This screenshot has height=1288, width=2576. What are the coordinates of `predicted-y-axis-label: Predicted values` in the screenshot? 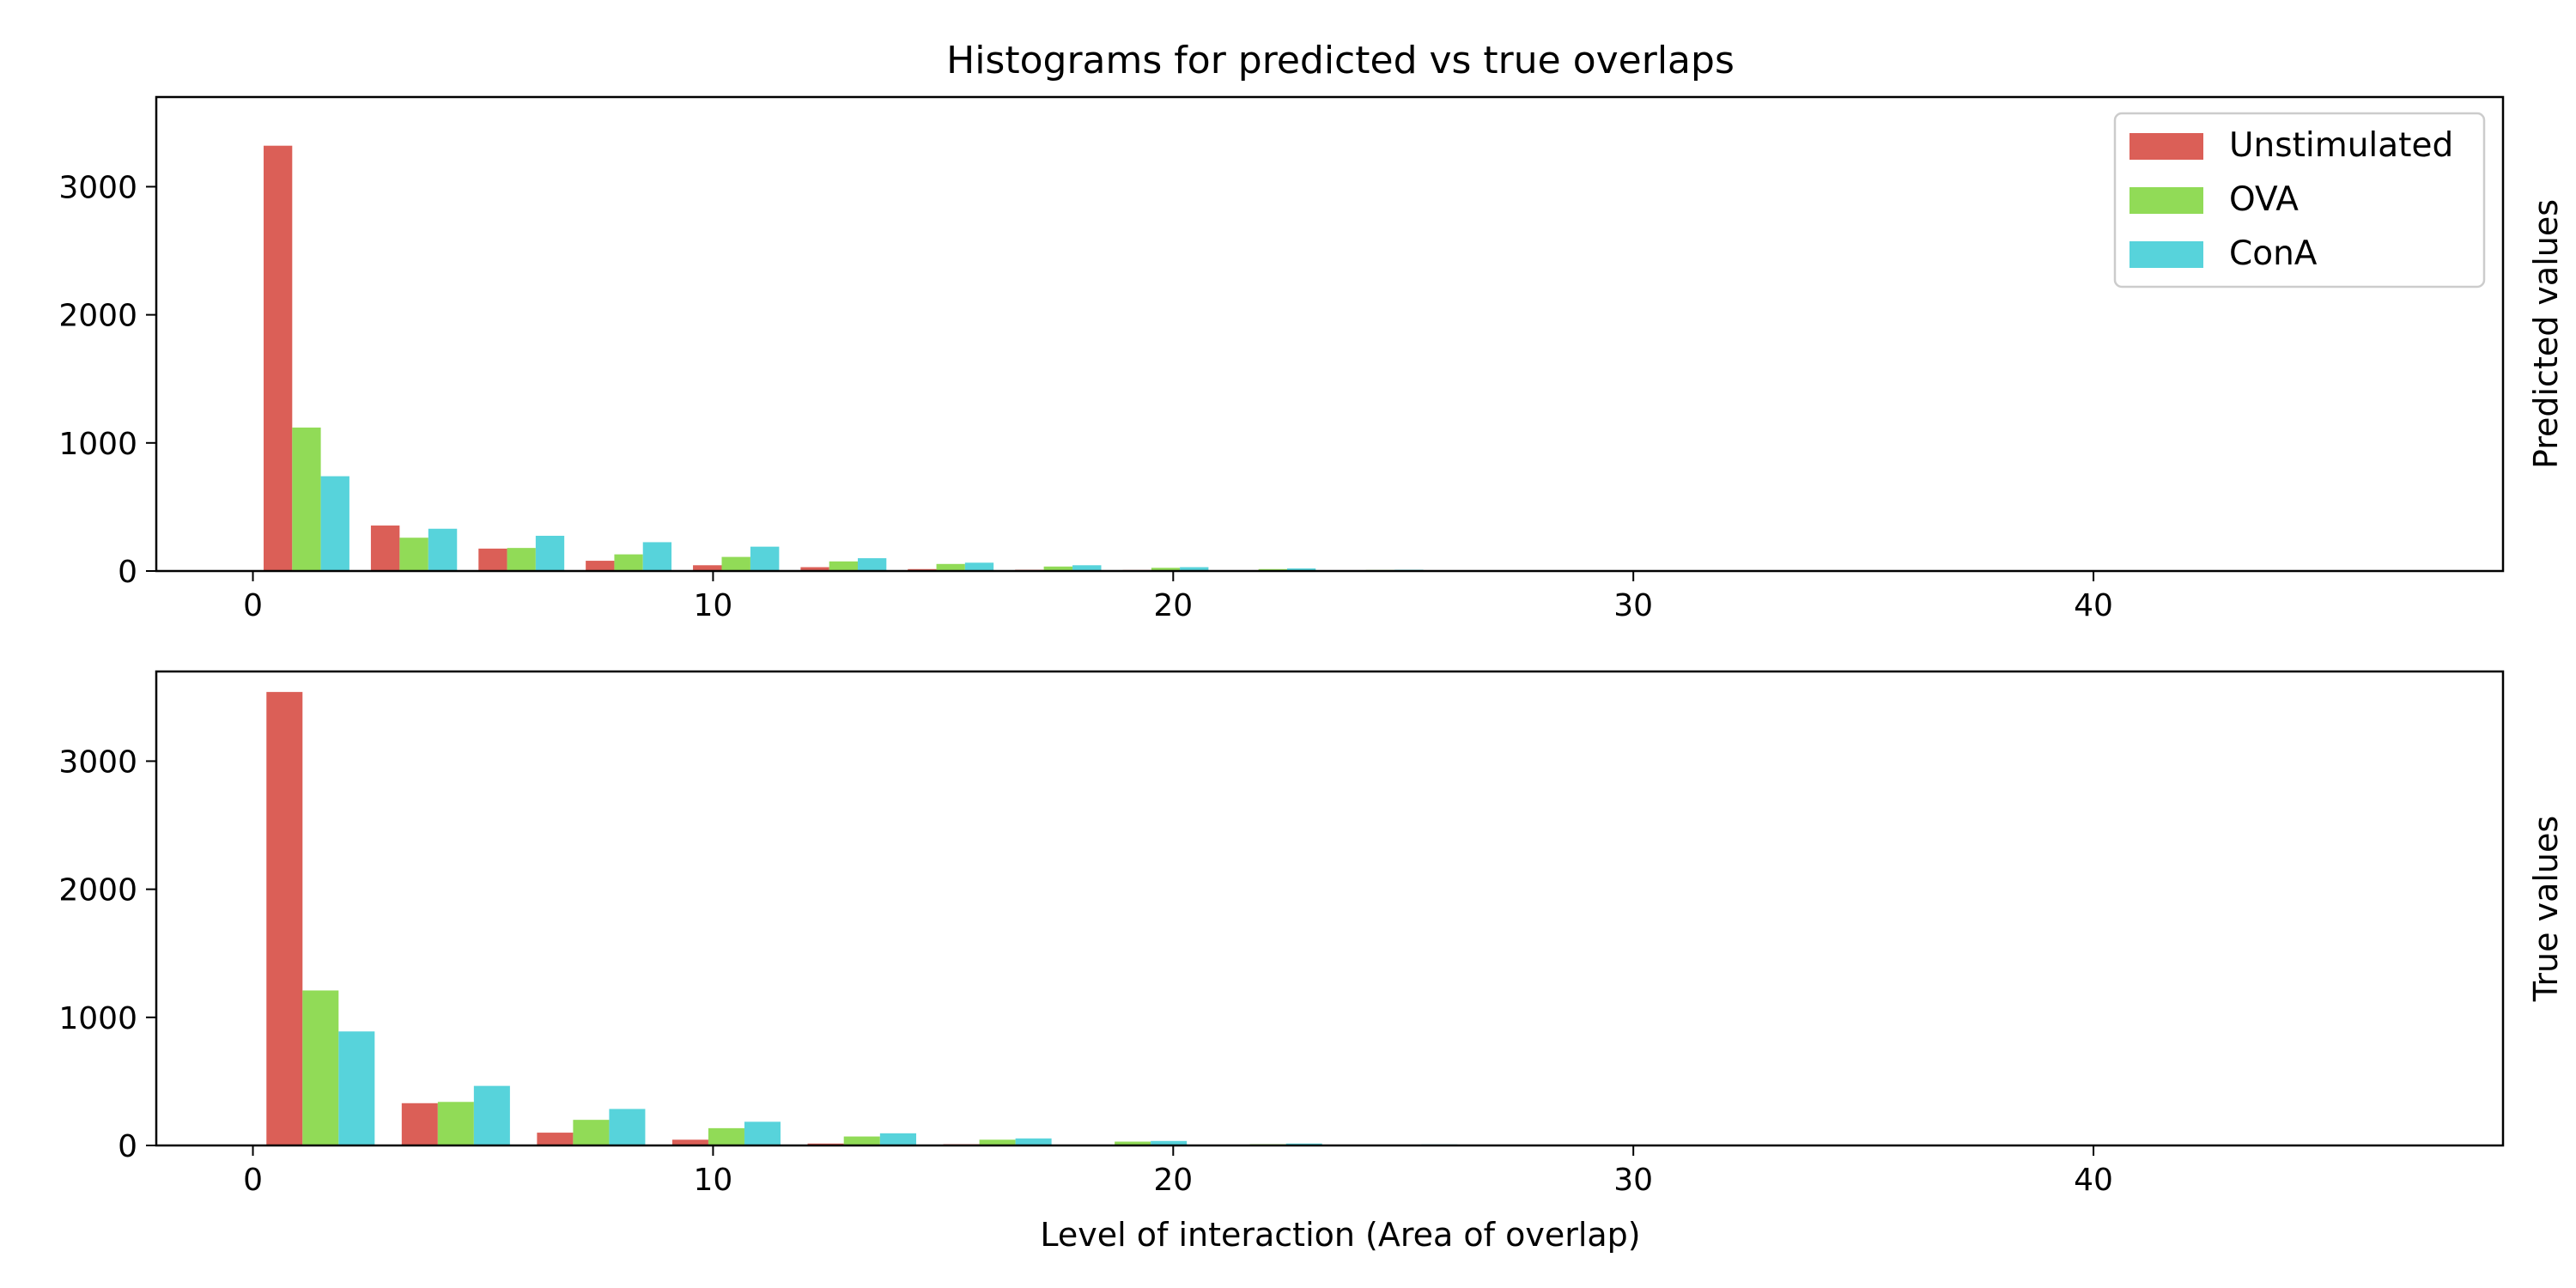 It's located at (2546, 334).